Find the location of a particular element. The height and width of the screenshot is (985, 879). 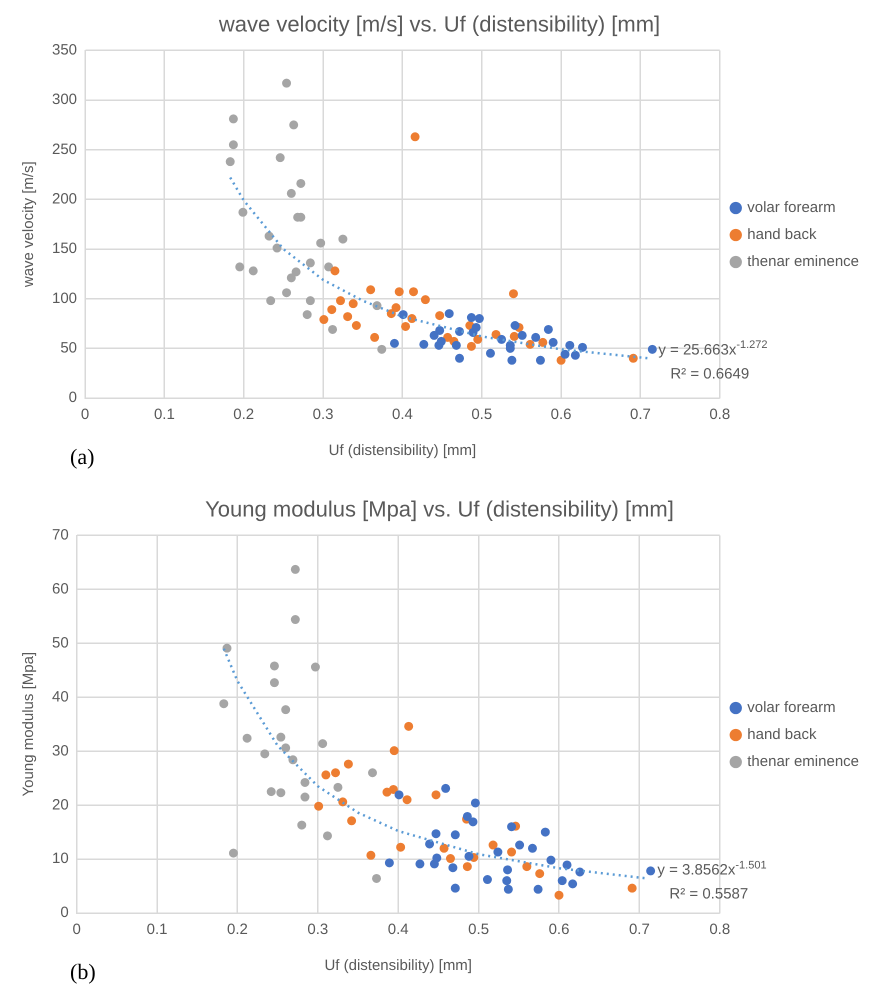

x-tick-label: 0.1 is located at coordinates (157, 929).